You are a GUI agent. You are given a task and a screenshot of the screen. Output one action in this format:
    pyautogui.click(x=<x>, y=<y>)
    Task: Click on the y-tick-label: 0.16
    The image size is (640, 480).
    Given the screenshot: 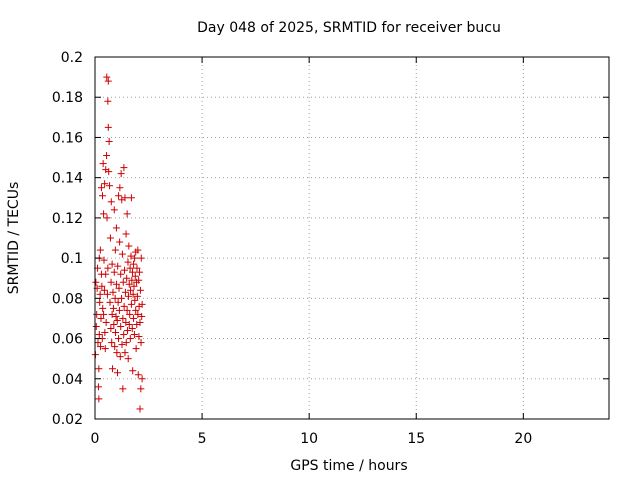 What is the action you would take?
    pyautogui.click(x=67, y=138)
    